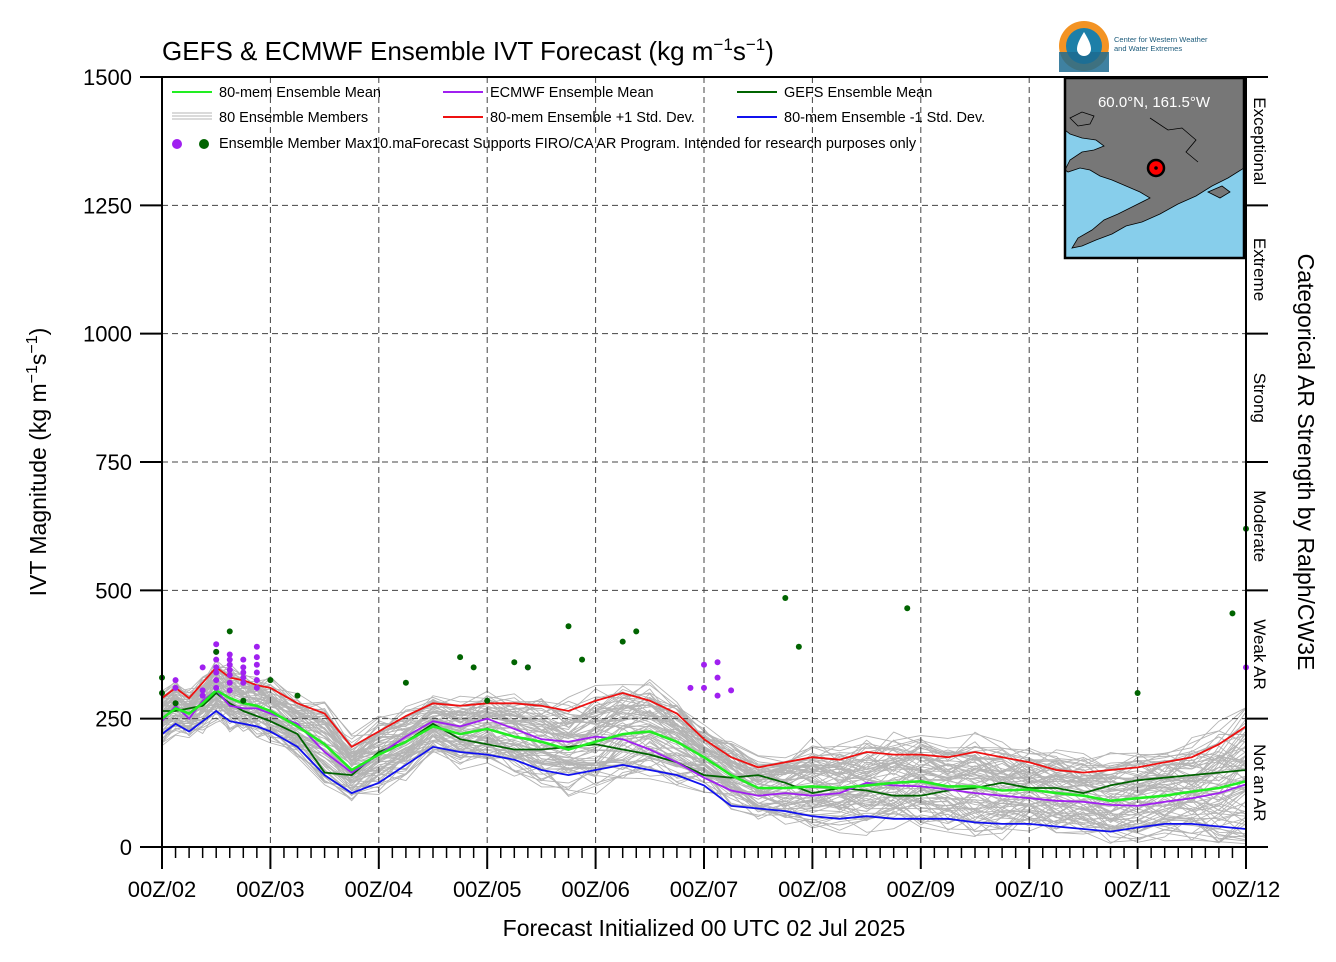  What do you see at coordinates (1154, 102) in the screenshot?
I see `inset-coordinates: 60.0°N, 161.5°W` at bounding box center [1154, 102].